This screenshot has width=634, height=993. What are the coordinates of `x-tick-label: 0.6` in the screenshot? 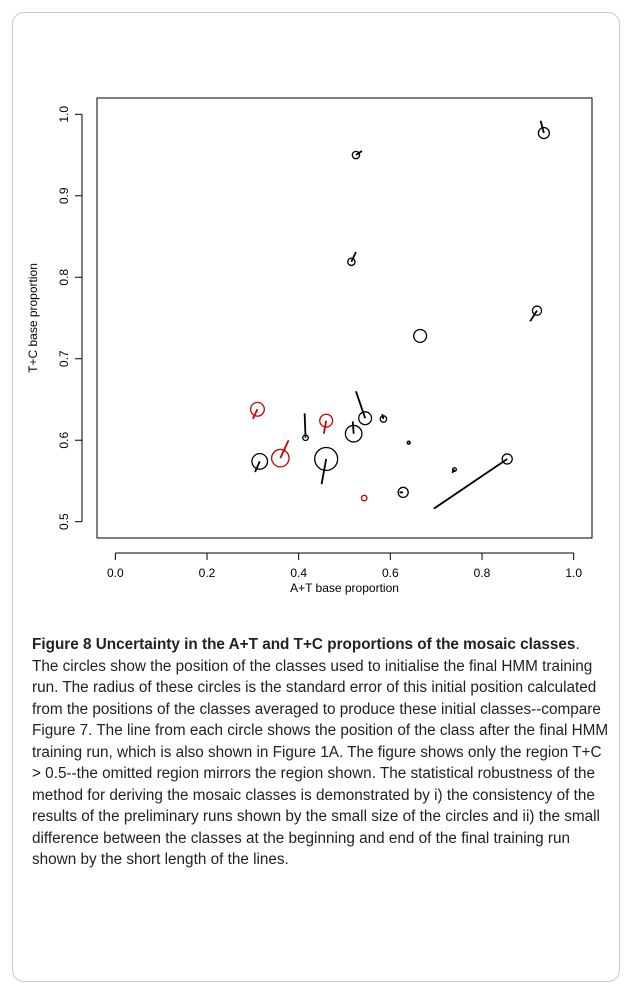 It's located at (390, 573).